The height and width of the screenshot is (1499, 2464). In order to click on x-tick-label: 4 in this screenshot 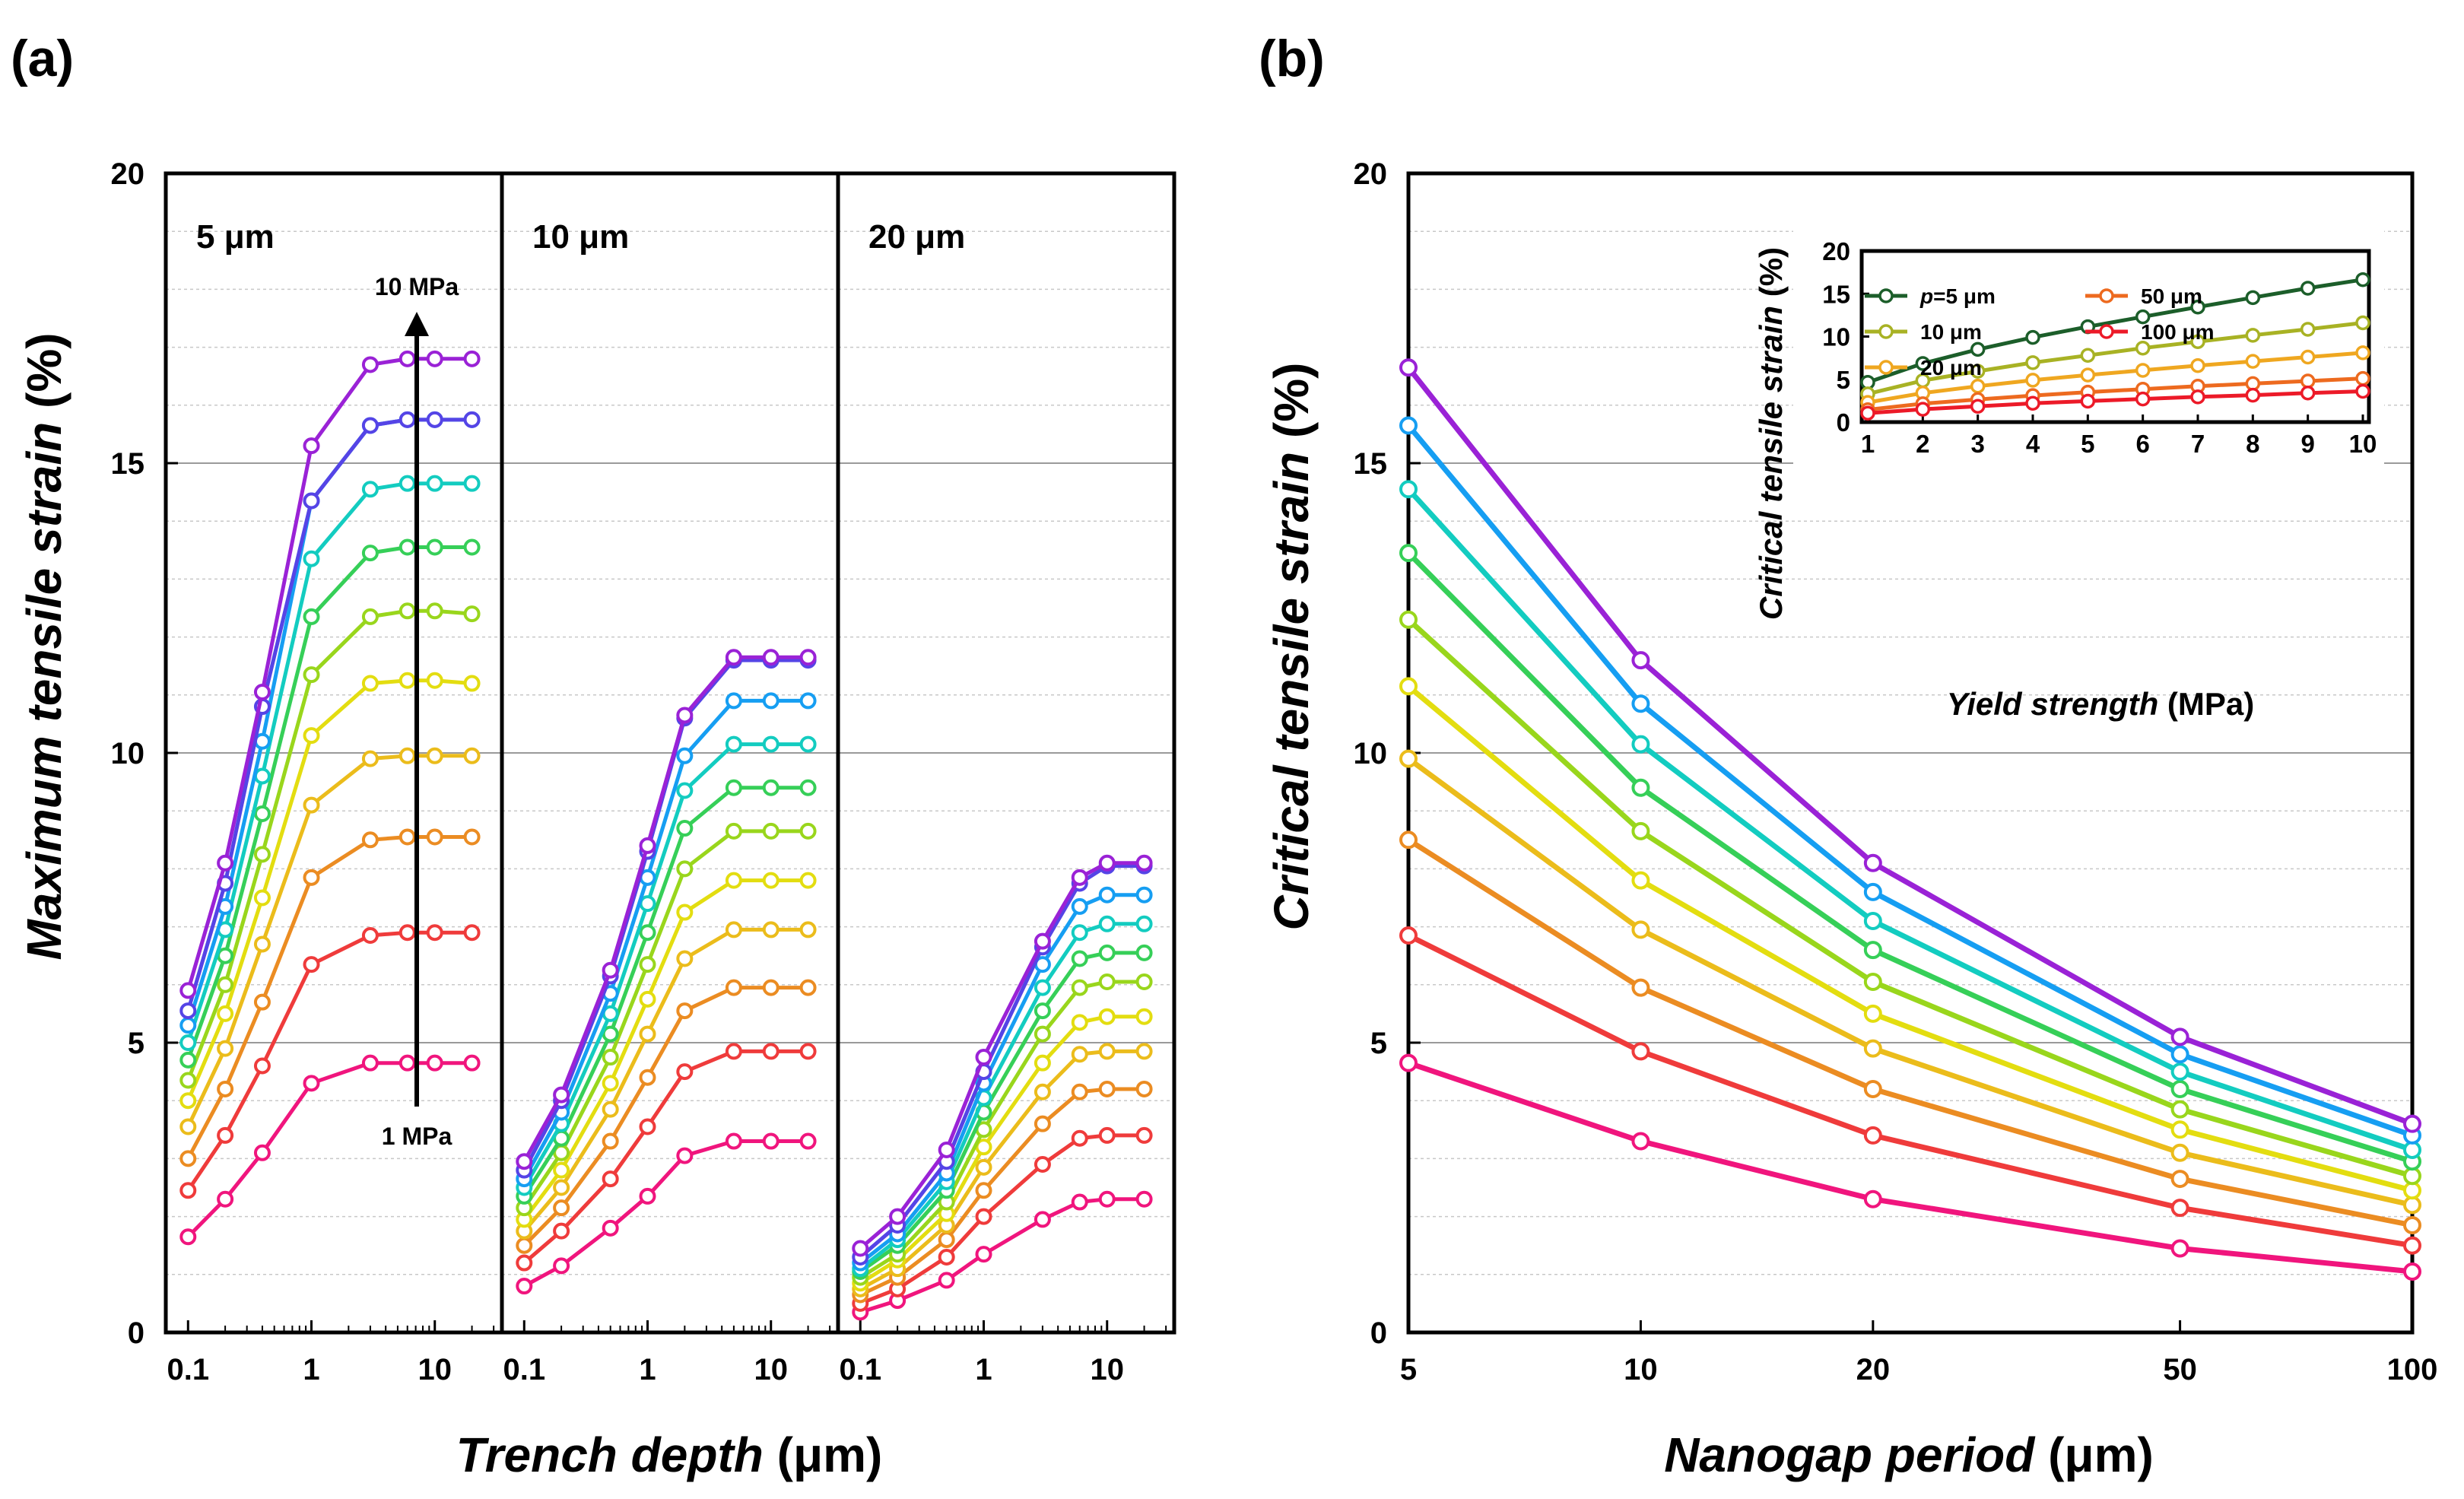, I will do `click(2033, 444)`.